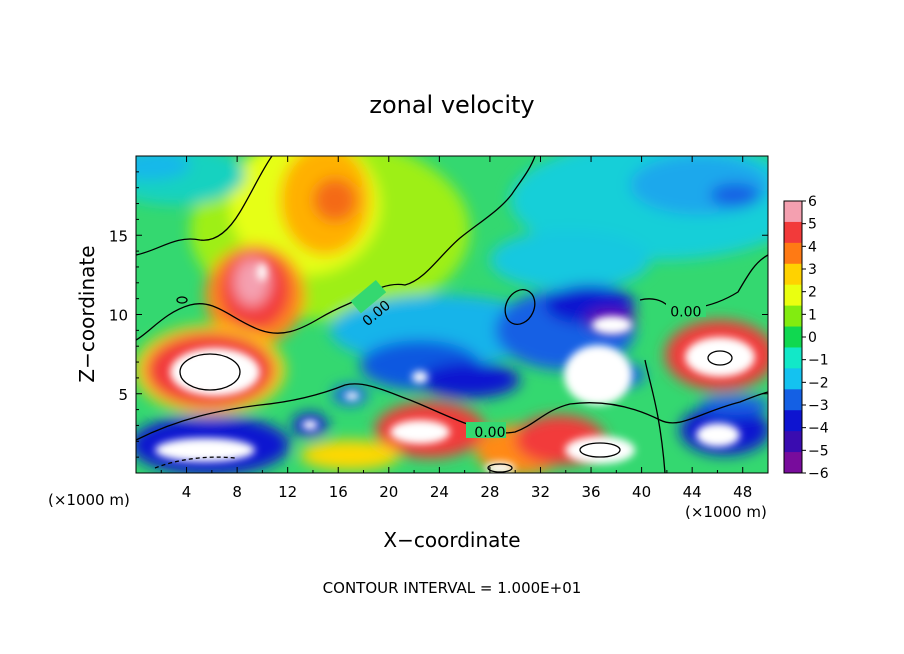  Describe the element at coordinates (812, 247) in the screenshot. I see `colorbar-tick-label: 4` at that location.